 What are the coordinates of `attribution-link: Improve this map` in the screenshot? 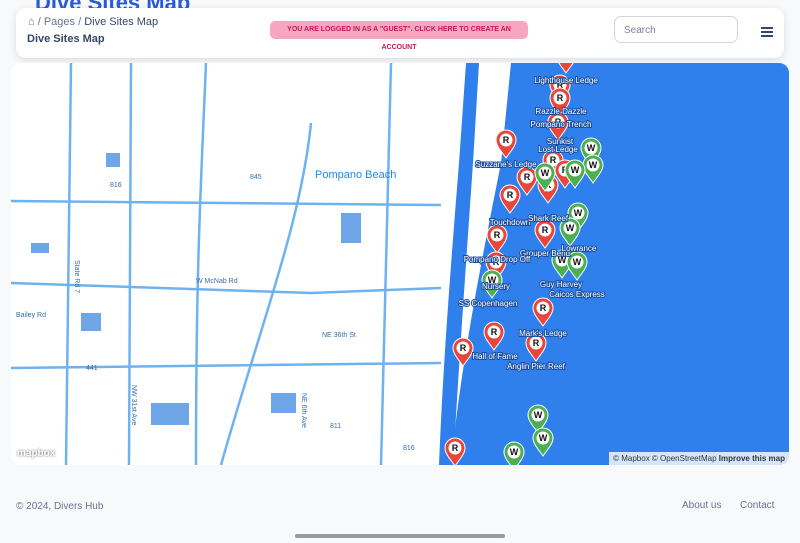 It's located at (751, 458).